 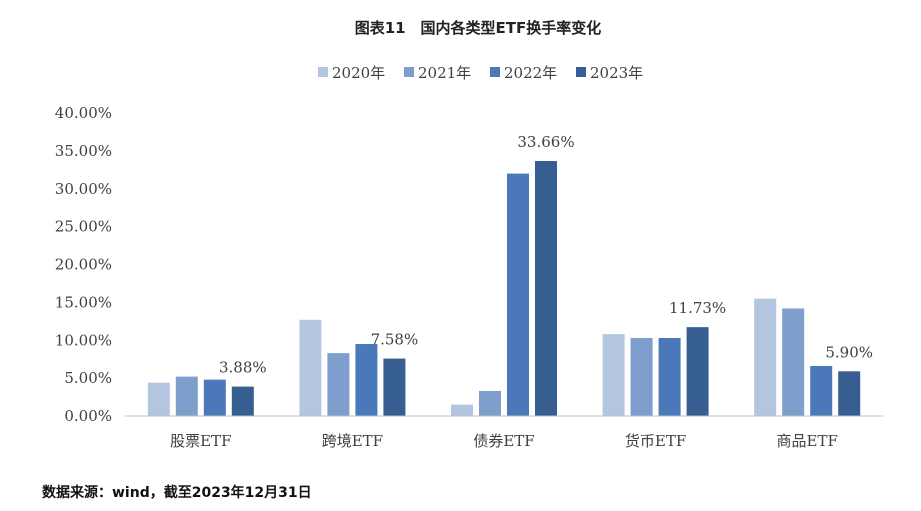 I want to click on chart-title: 图表11 国内各类型ETF换手率变化, so click(x=478, y=28).